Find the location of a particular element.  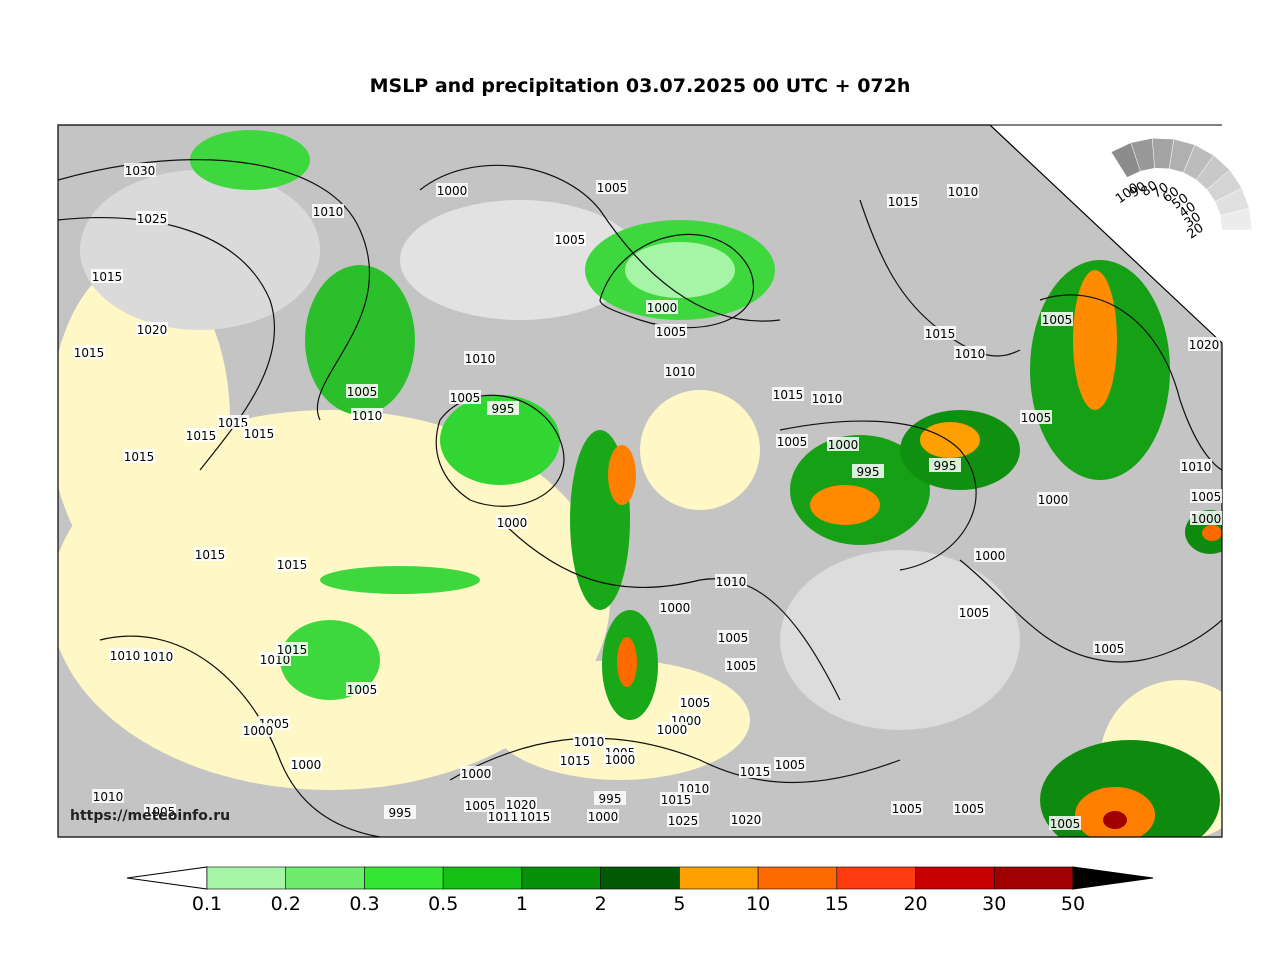

isobar-label: 1030 is located at coordinates (140, 171).